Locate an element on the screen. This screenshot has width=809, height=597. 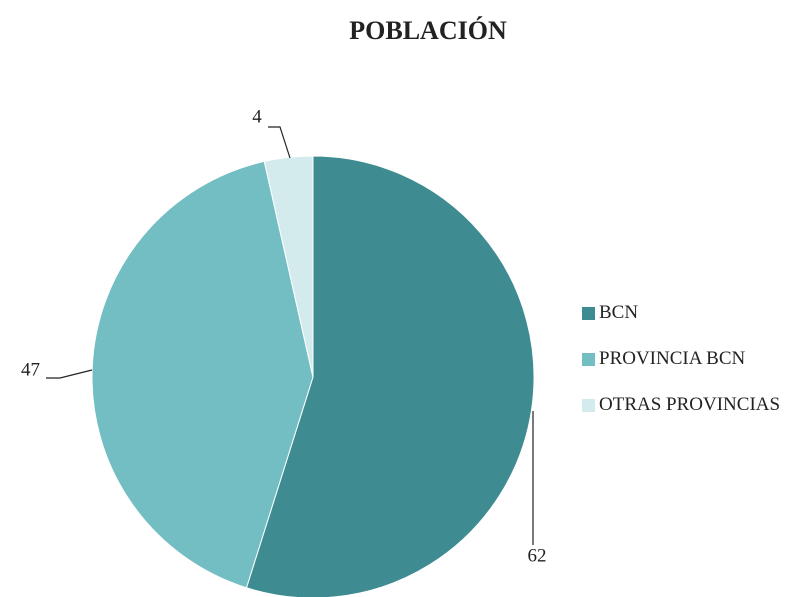
legend-item: PROVINCIA BCN is located at coordinates (695, 359).